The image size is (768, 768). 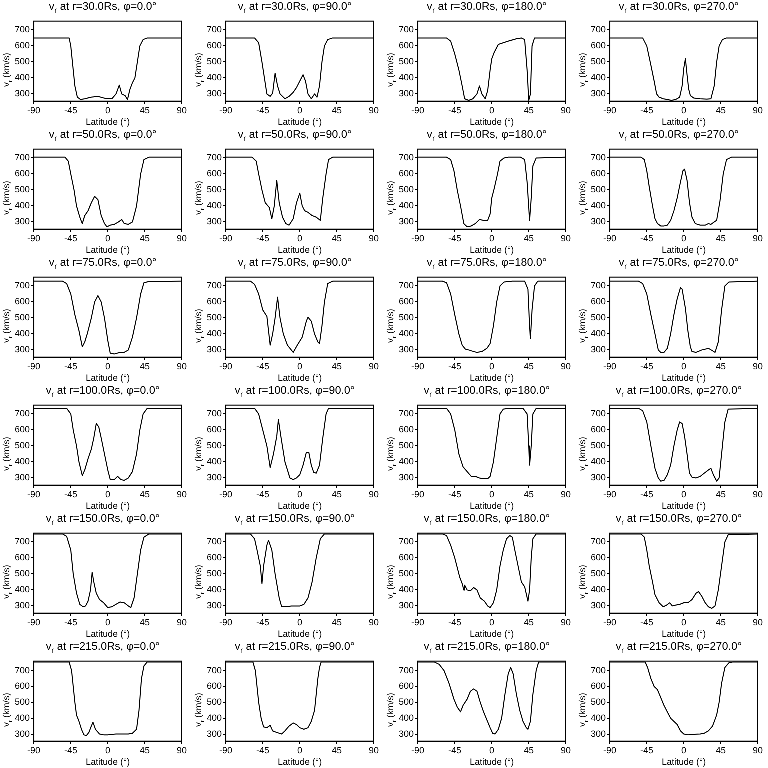 What do you see at coordinates (487, 136) in the screenshot?
I see `chart-title: v$_{r}$ at r=50.0Rs, φ=180.0°` at bounding box center [487, 136].